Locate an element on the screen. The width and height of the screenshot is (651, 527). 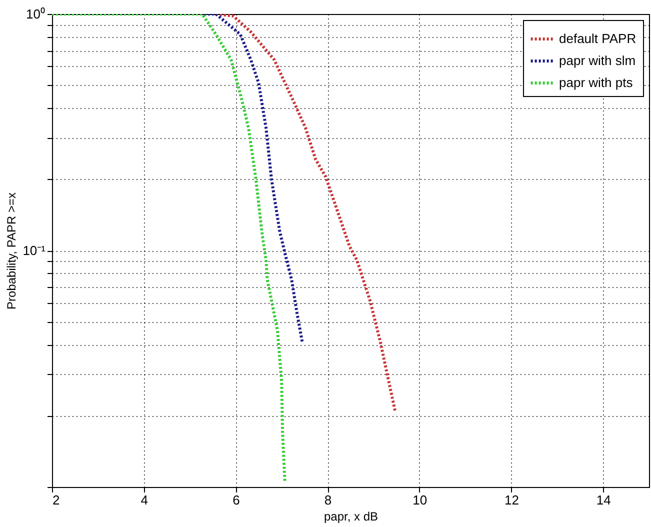
x-tick-label: 4 is located at coordinates (144, 500).